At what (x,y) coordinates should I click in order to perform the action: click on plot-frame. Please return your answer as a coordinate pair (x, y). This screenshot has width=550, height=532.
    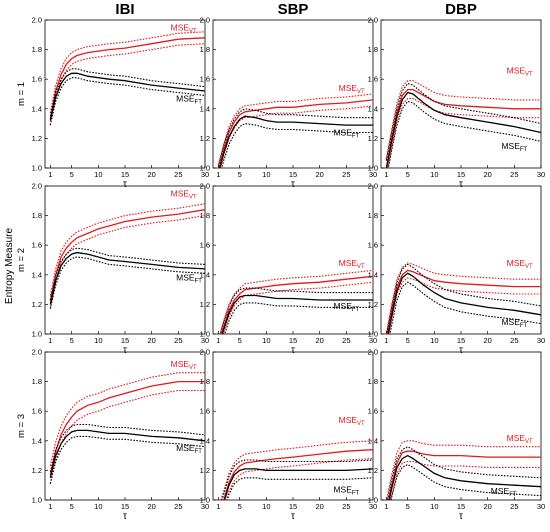
    Looking at the image, I should click on (293, 426).